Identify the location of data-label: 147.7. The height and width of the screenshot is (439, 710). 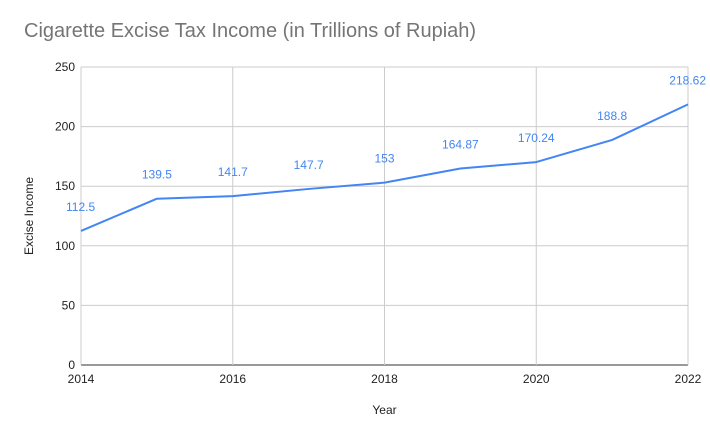
(309, 165).